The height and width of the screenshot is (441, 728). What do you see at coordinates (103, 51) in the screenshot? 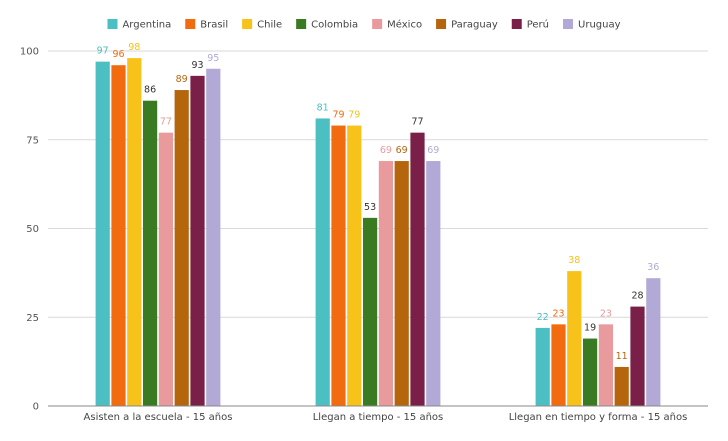
I see `data-label-argentina-1: 97` at bounding box center [103, 51].